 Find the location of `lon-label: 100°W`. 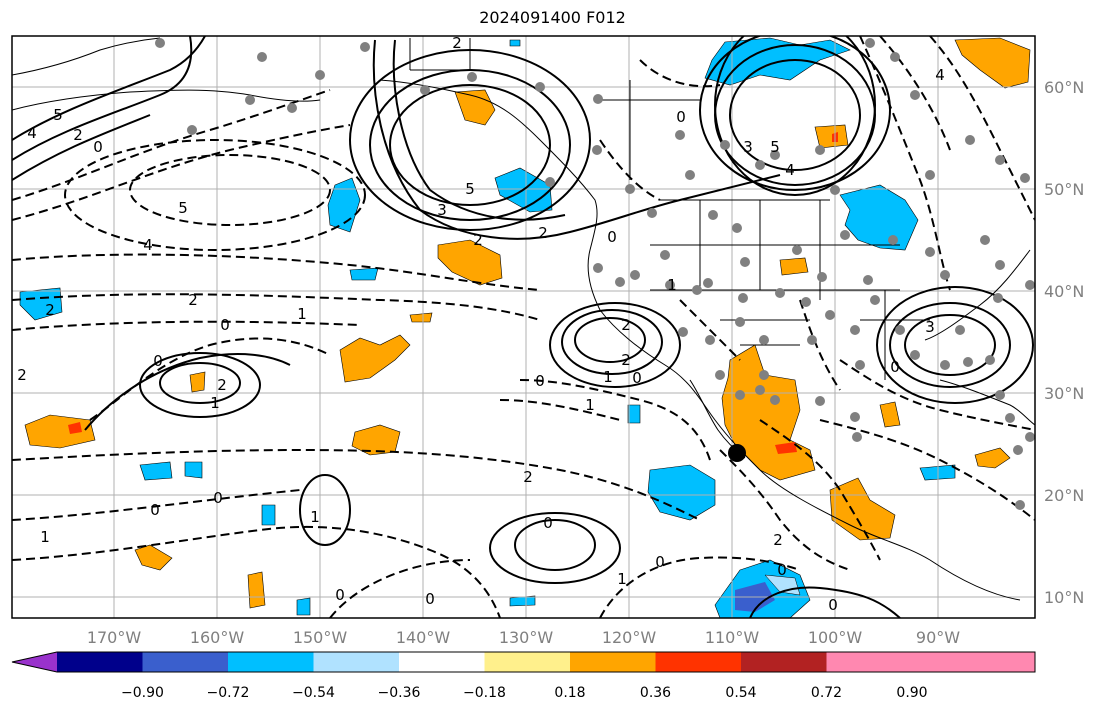

lon-label: 100°W is located at coordinates (835, 637).